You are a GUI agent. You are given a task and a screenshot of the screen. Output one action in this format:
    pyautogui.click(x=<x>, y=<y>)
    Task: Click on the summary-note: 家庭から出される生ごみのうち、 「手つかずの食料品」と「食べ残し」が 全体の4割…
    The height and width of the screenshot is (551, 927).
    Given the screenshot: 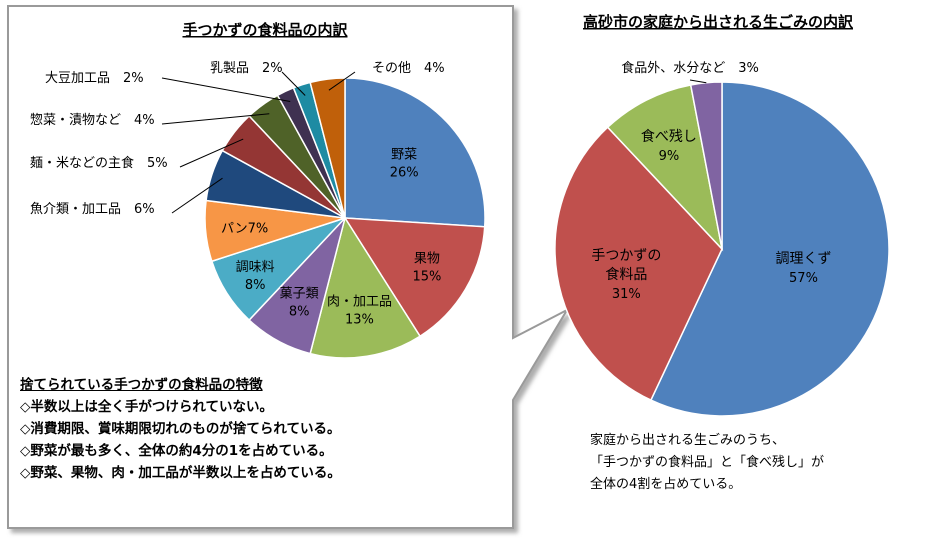 What is the action you would take?
    pyautogui.click(x=707, y=463)
    